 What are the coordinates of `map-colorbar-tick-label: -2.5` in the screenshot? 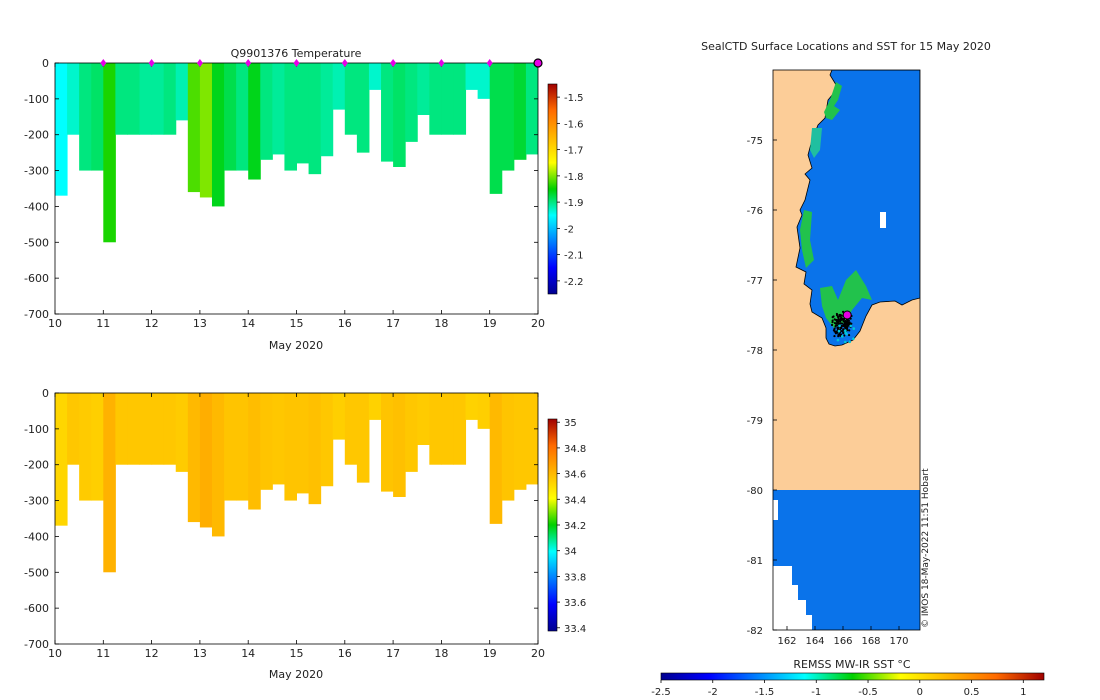 It's located at (661, 692).